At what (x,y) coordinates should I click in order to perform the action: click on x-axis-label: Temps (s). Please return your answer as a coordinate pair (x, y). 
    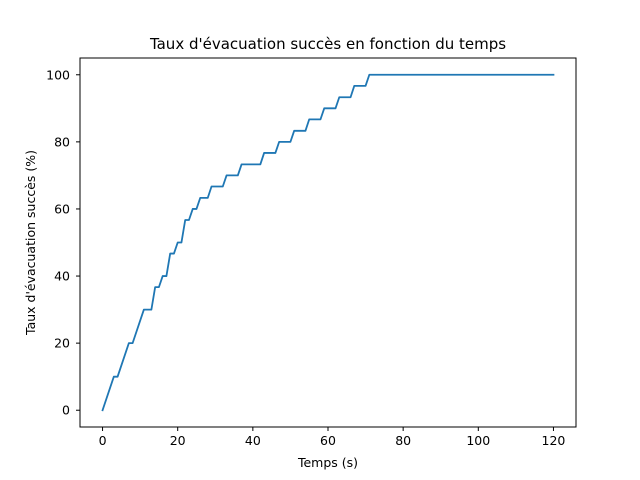
    Looking at the image, I should click on (327, 462).